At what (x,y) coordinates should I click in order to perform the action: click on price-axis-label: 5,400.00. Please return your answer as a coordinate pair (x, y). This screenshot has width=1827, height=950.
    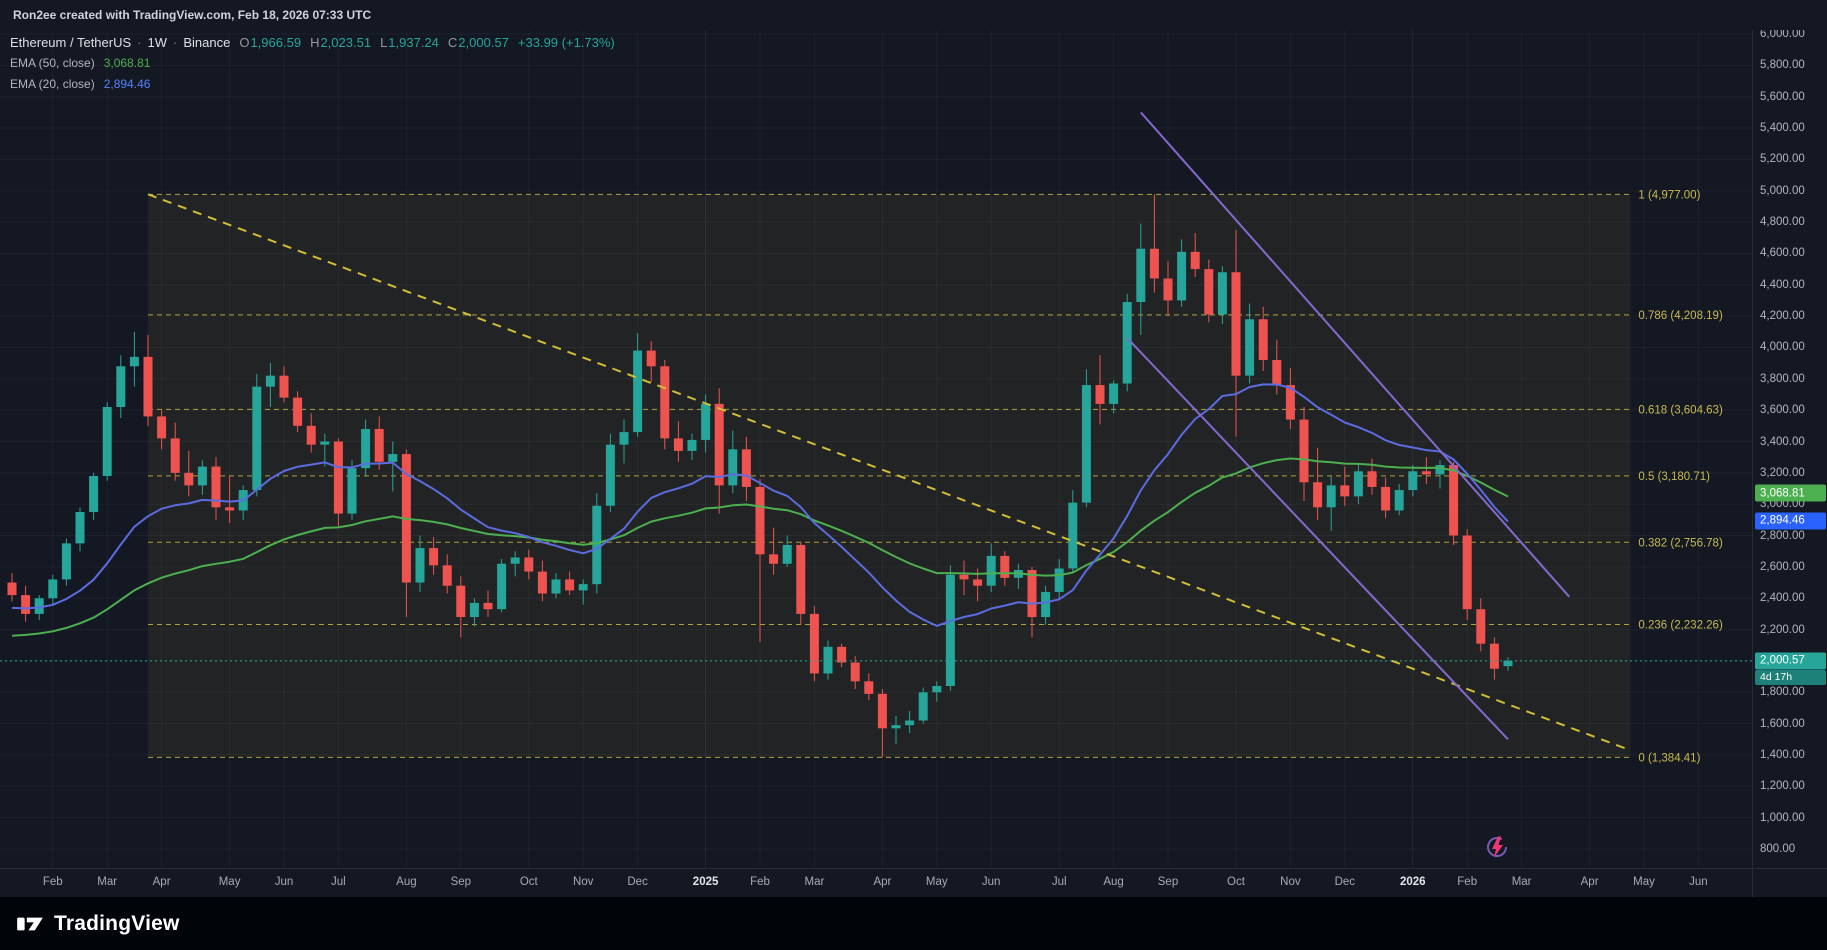
    Looking at the image, I should click on (1782, 128).